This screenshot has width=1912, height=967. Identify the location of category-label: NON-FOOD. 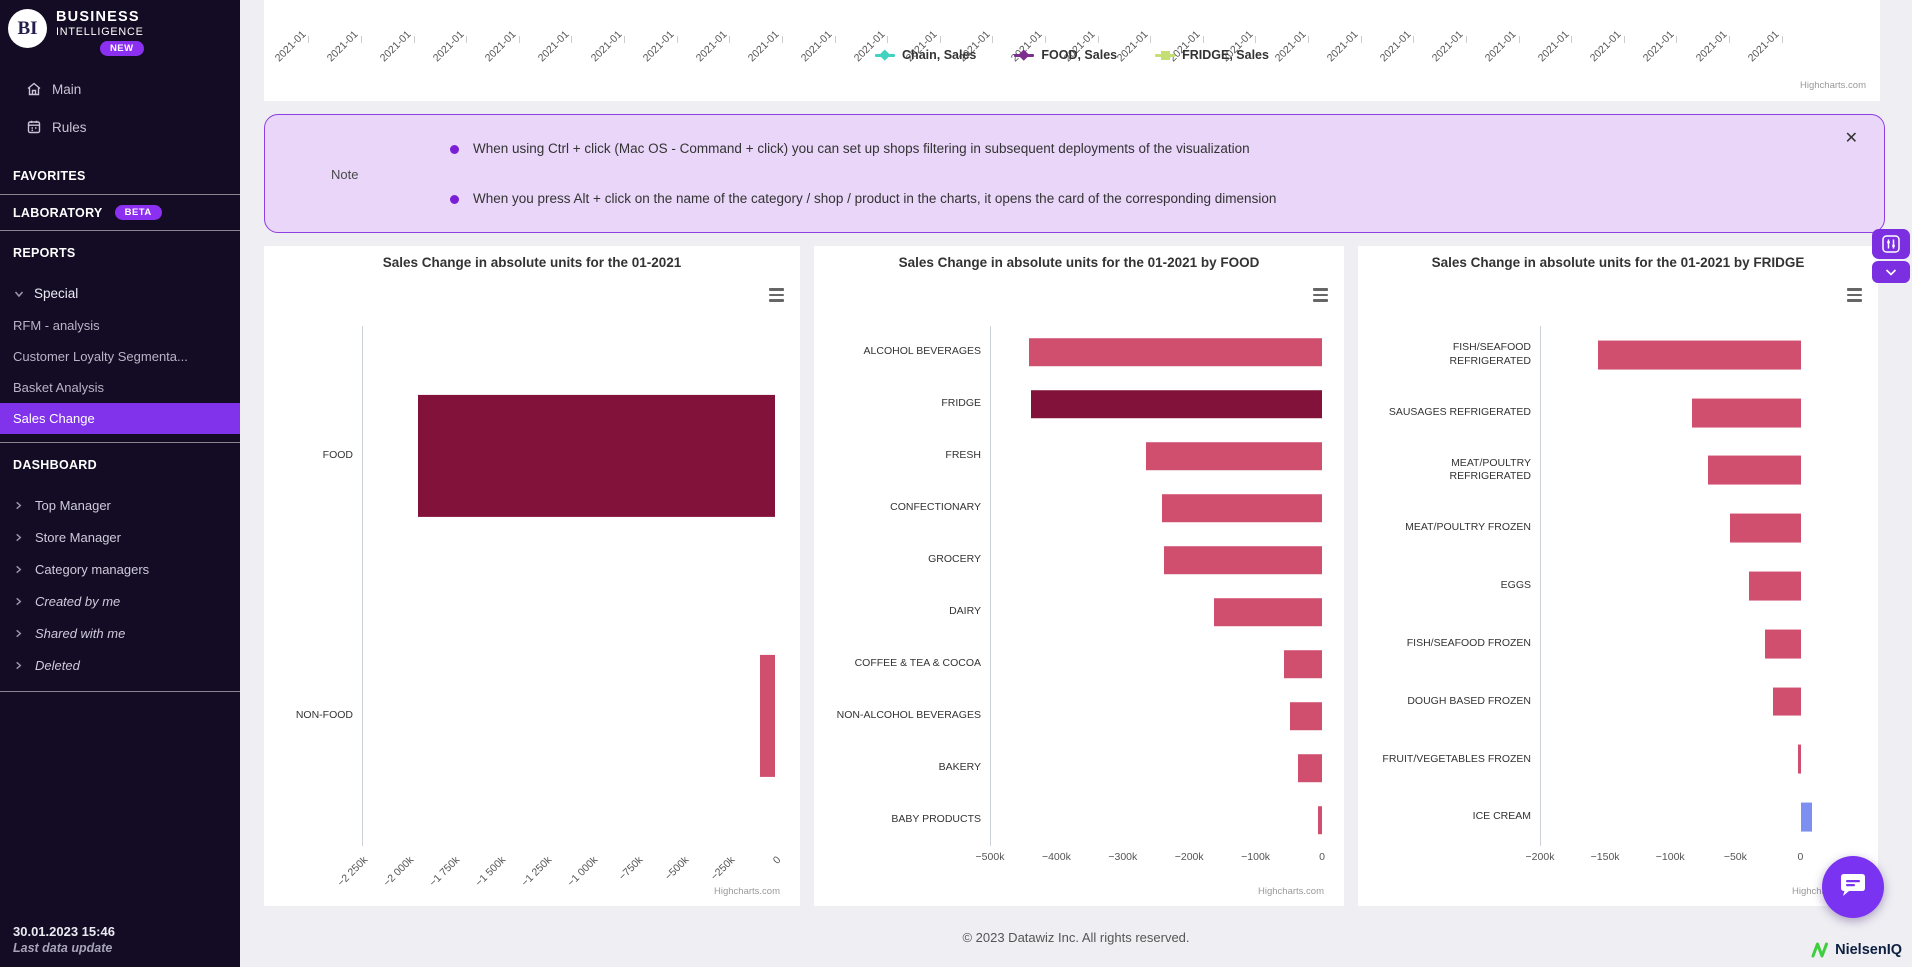
(324, 715).